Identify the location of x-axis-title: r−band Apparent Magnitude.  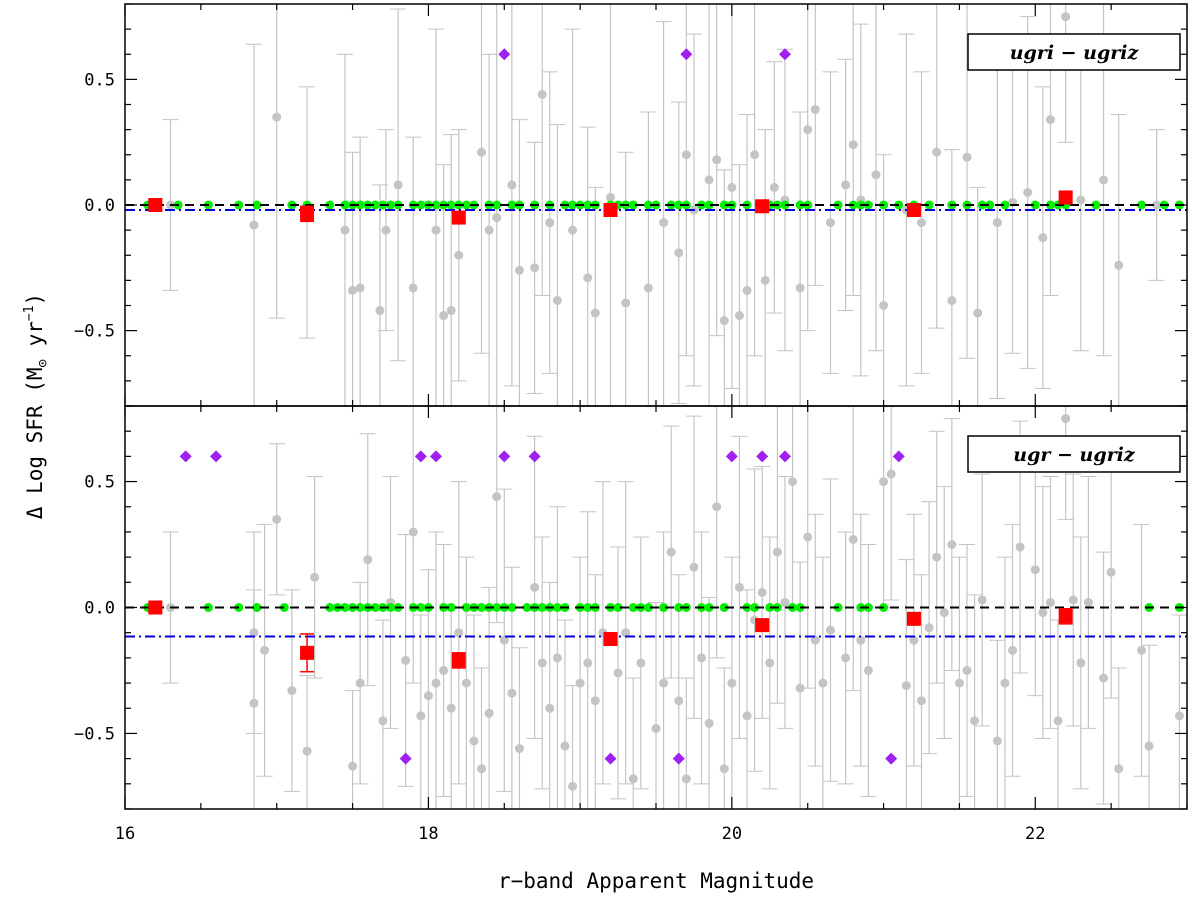
(656, 881).